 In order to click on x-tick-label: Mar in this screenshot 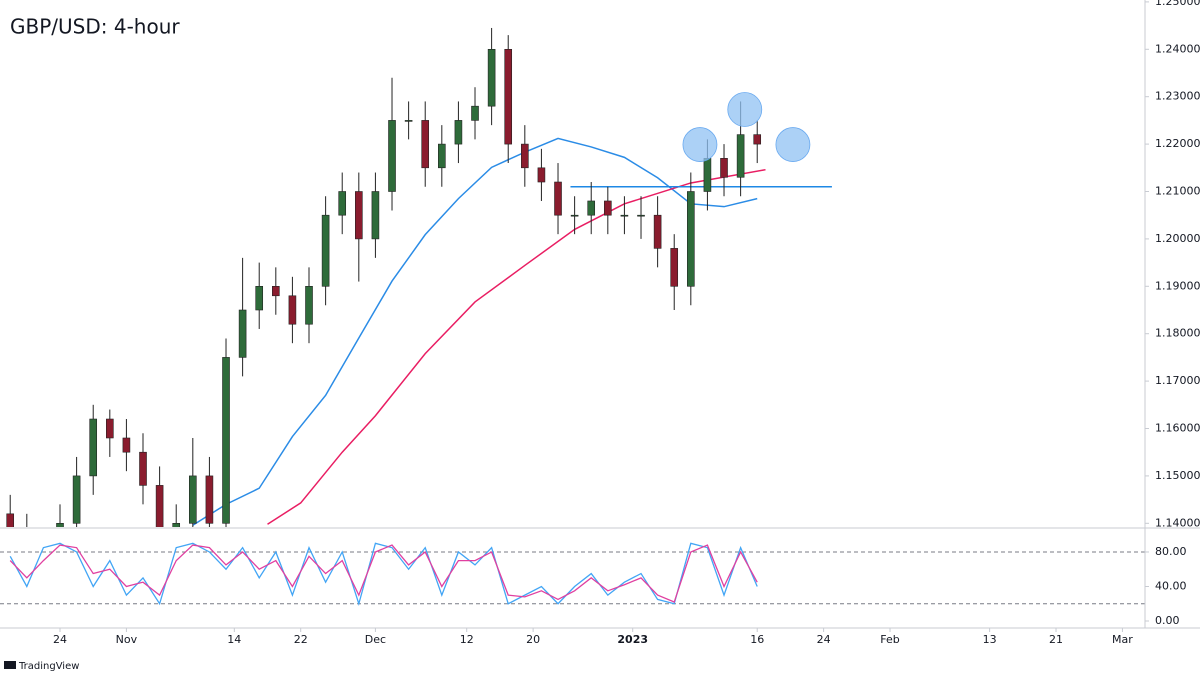, I will do `click(1122, 639)`.